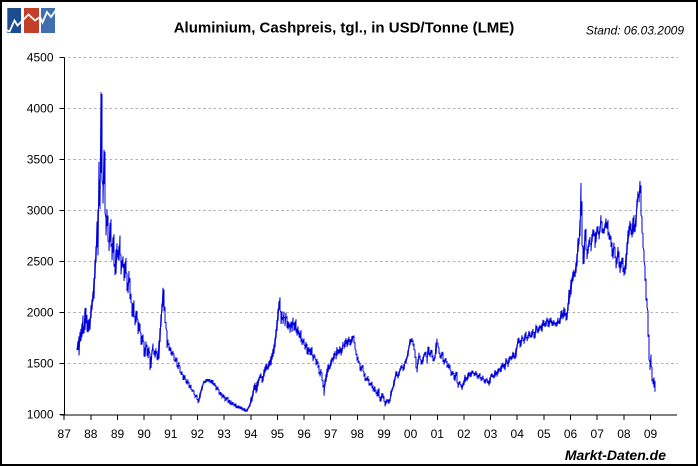 This screenshot has width=698, height=466. I want to click on svg-text: 3000, so click(40, 211).